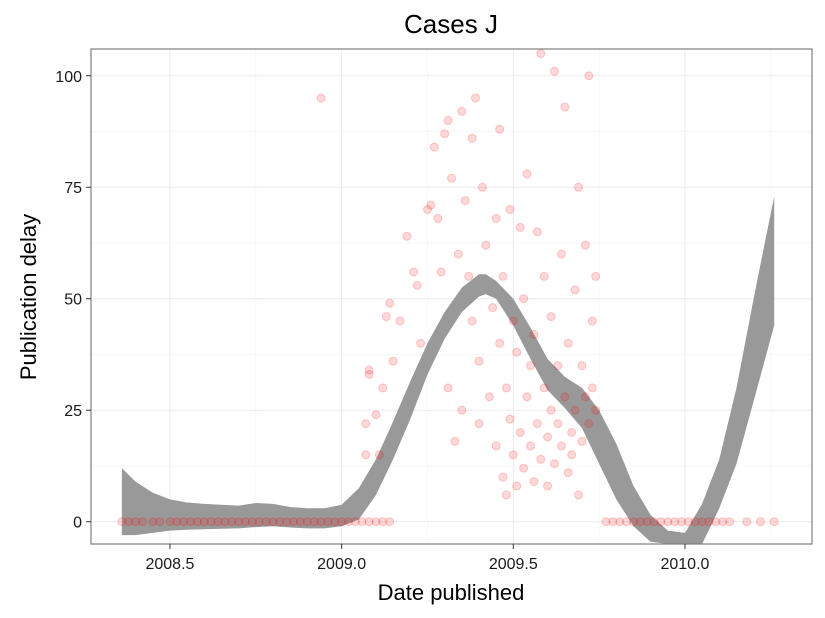 Image resolution: width=825 pixels, height=618 pixels. I want to click on x-tick-label: 2008.5, so click(169, 564).